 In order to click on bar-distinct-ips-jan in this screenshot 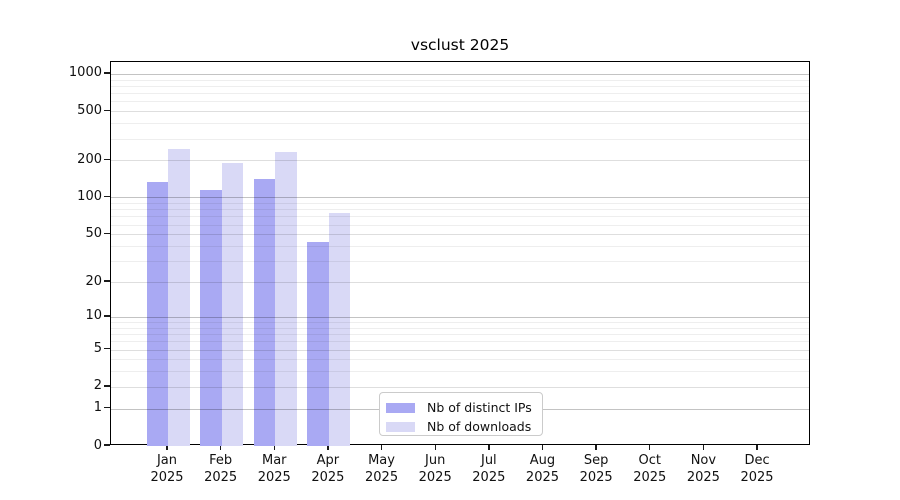, I will do `click(157, 313)`.